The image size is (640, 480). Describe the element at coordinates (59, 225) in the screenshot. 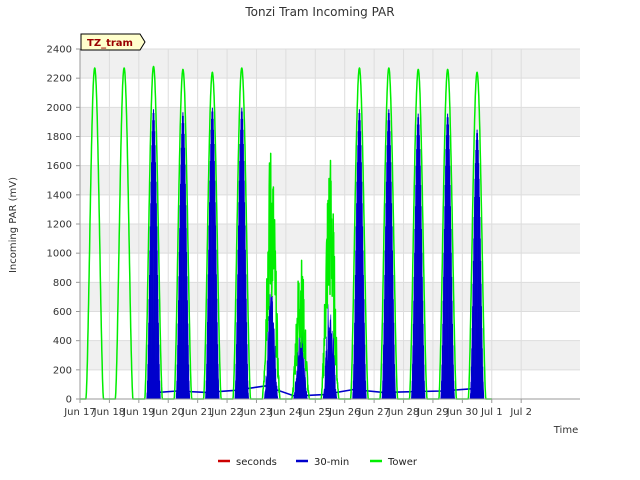

I see `y-tick-label: 1200` at that location.